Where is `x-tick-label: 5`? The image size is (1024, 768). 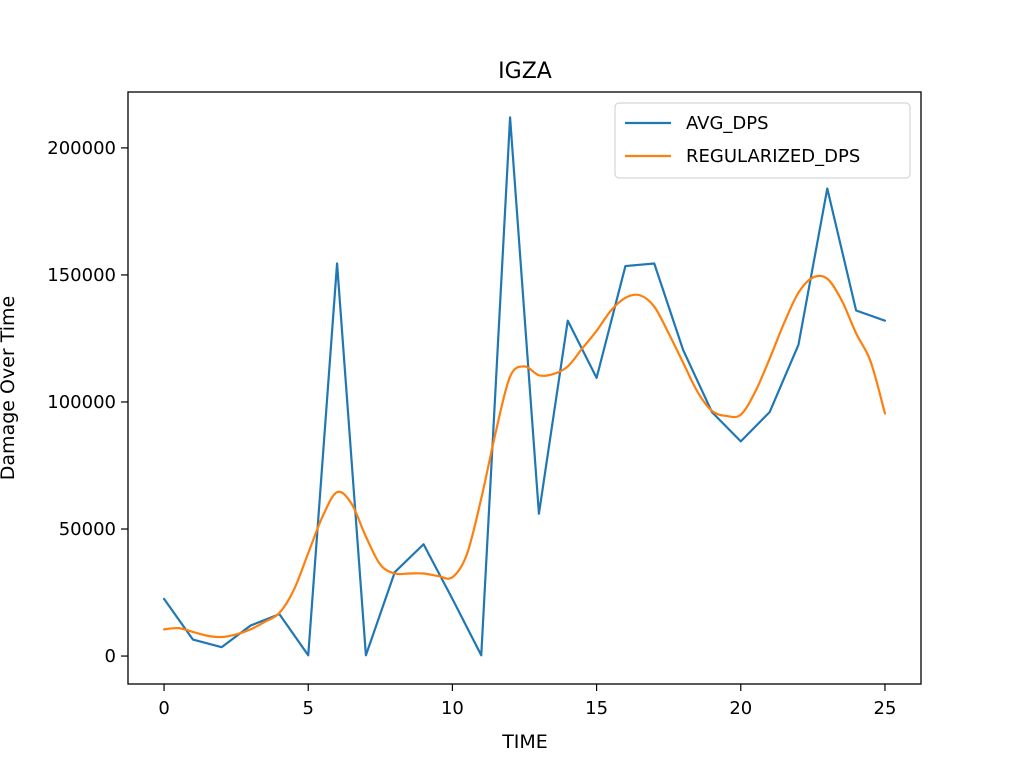 x-tick-label: 5 is located at coordinates (308, 708).